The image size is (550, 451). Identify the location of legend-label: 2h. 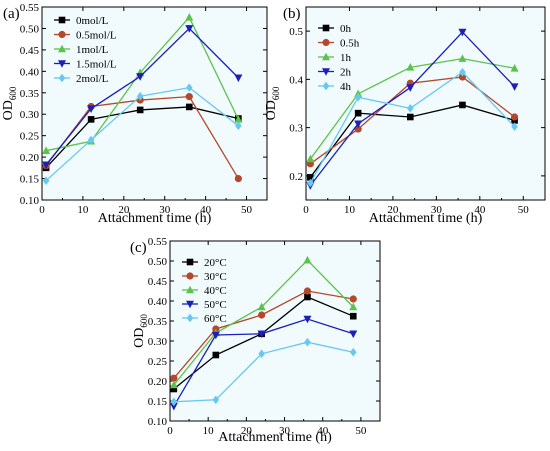
(346, 73).